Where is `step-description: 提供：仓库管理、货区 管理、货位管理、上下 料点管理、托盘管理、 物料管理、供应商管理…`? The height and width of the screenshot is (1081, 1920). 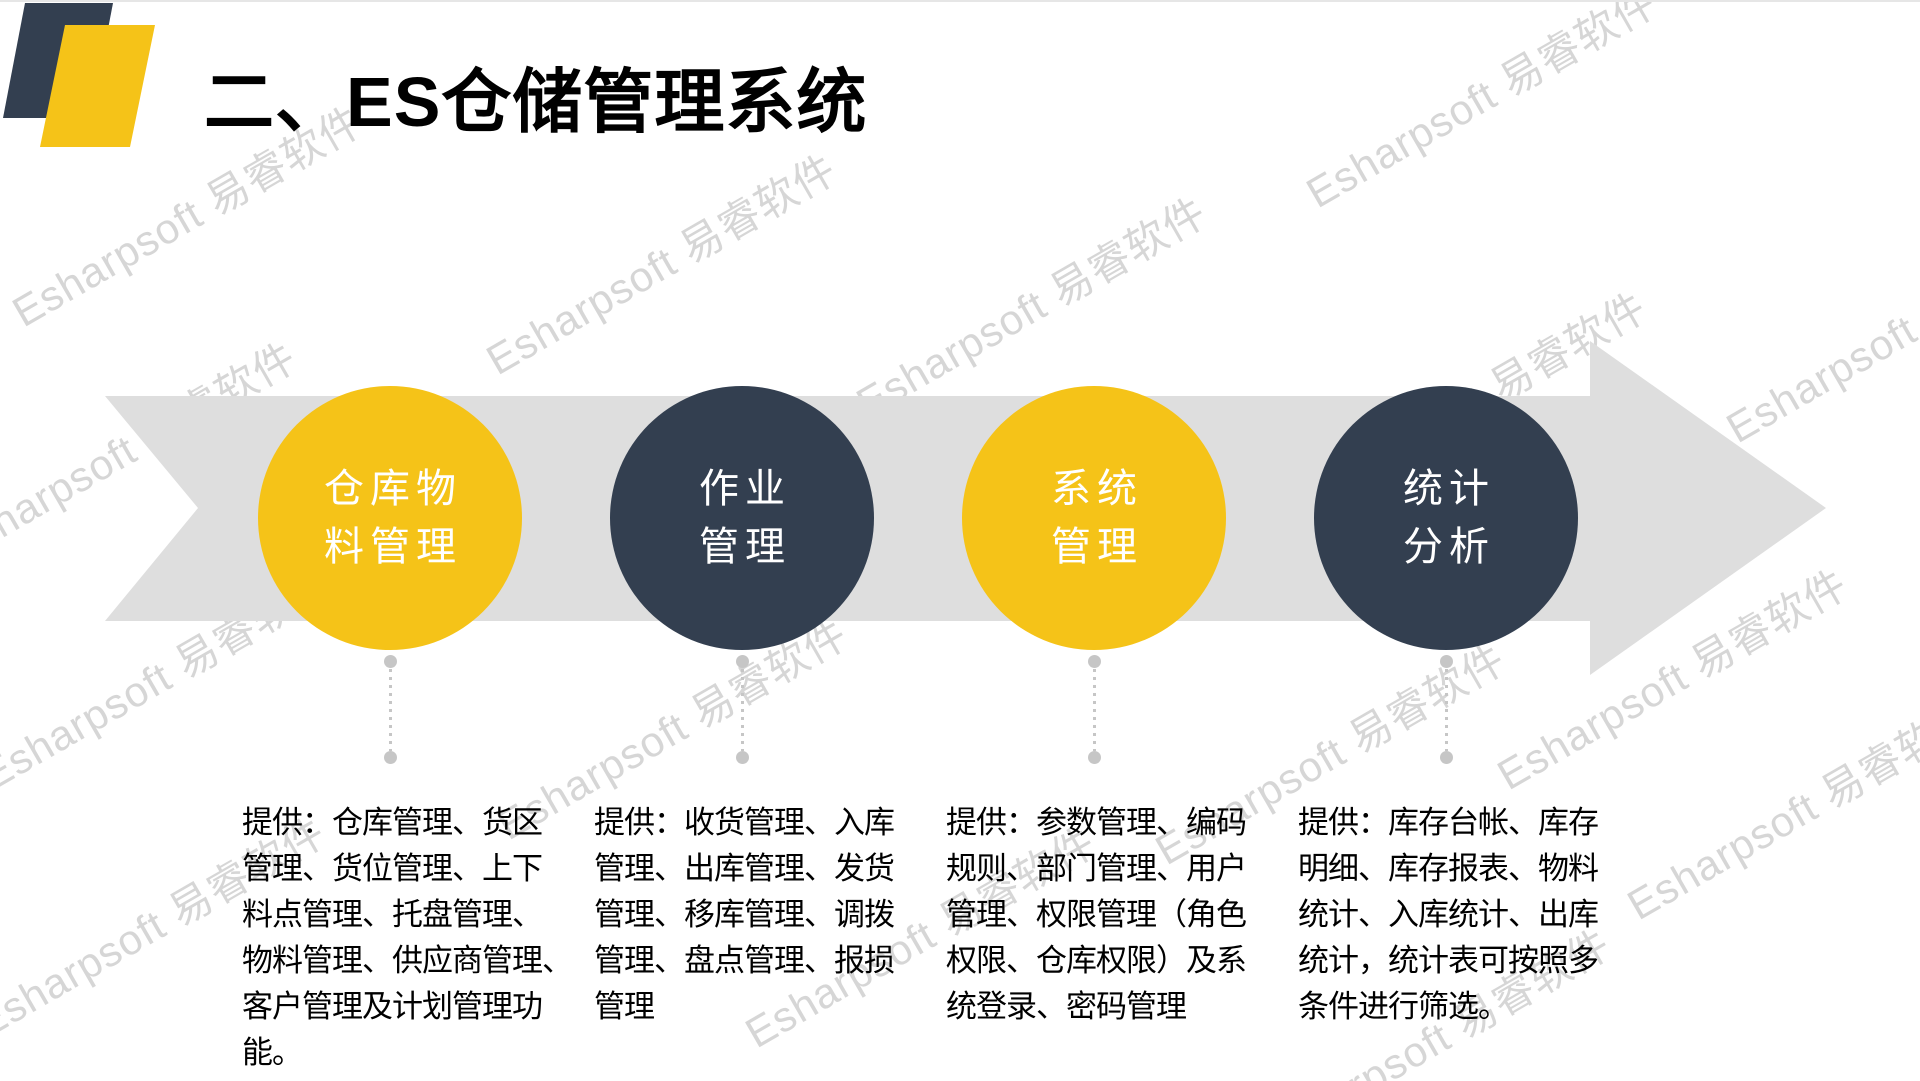 step-description: 提供：仓库管理、货区 管理、货位管理、上下 料点管理、托盘管理、 物料管理、供应商管理… is located at coordinates (407, 938).